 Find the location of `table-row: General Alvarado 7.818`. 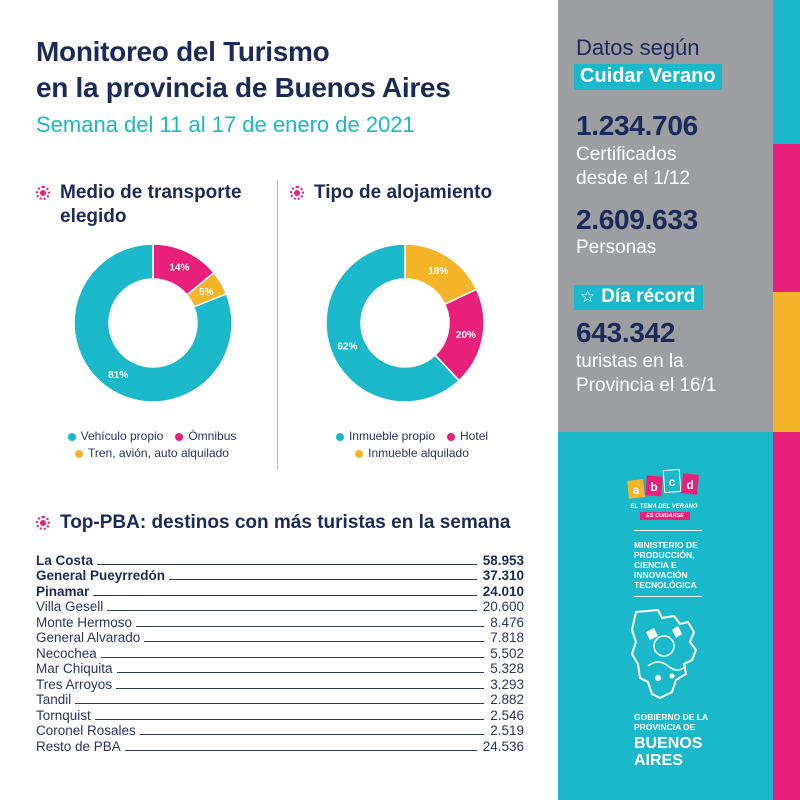

table-row: General Alvarado 7.818 is located at coordinates (280, 637).